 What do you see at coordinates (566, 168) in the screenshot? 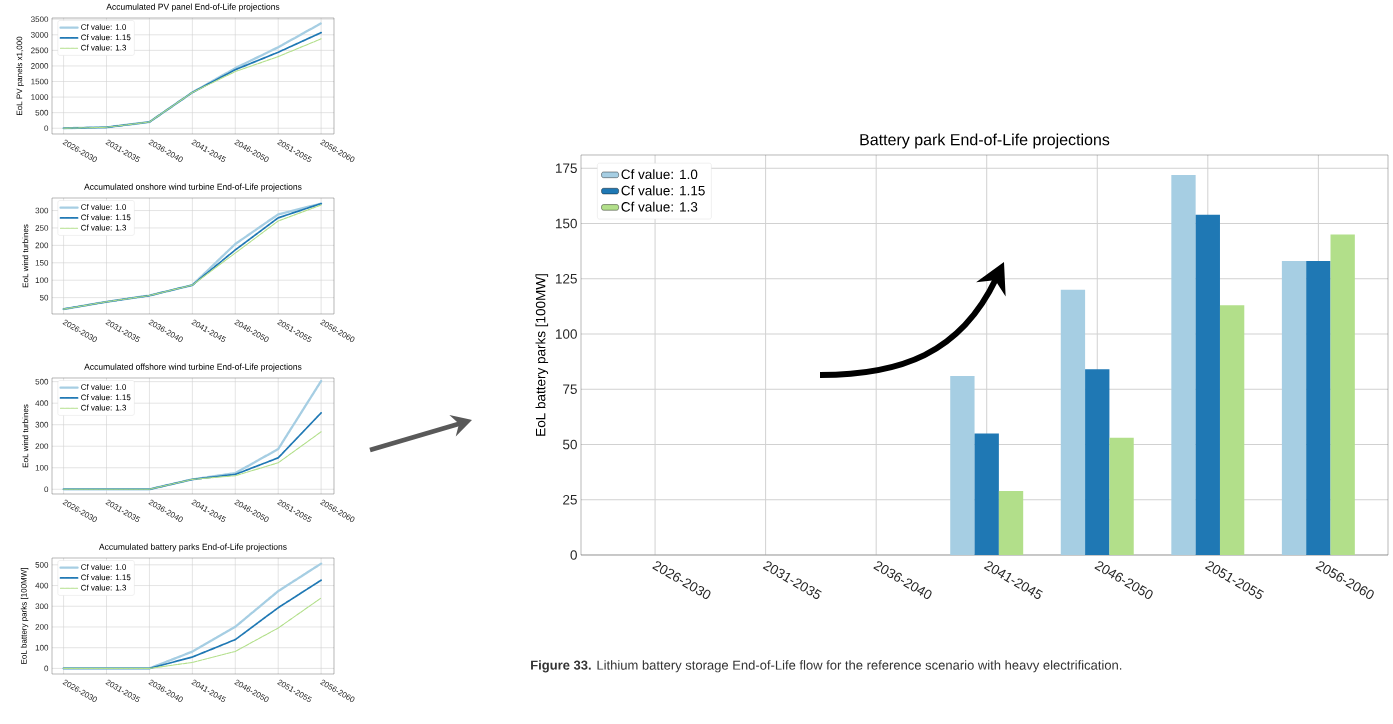
I see `y-tick-label: 175` at bounding box center [566, 168].